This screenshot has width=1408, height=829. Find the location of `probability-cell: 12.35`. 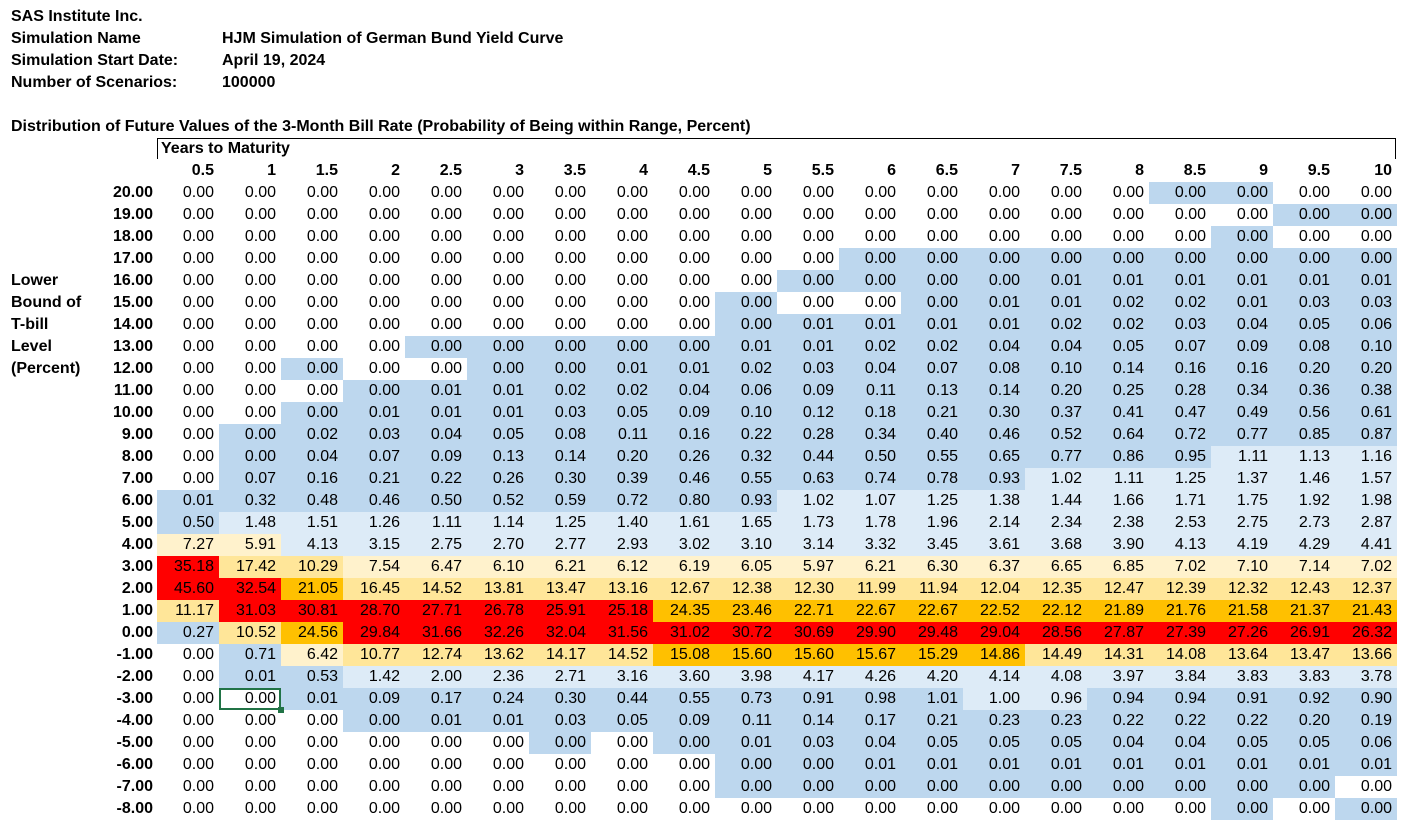

probability-cell: 12.35 is located at coordinates (1056, 589).